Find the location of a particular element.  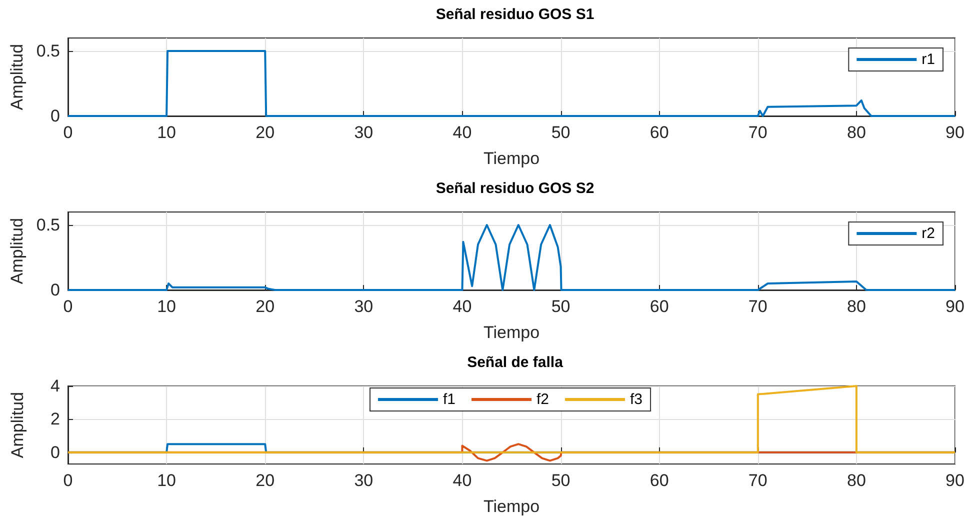

legend-label: f3 is located at coordinates (636, 399).